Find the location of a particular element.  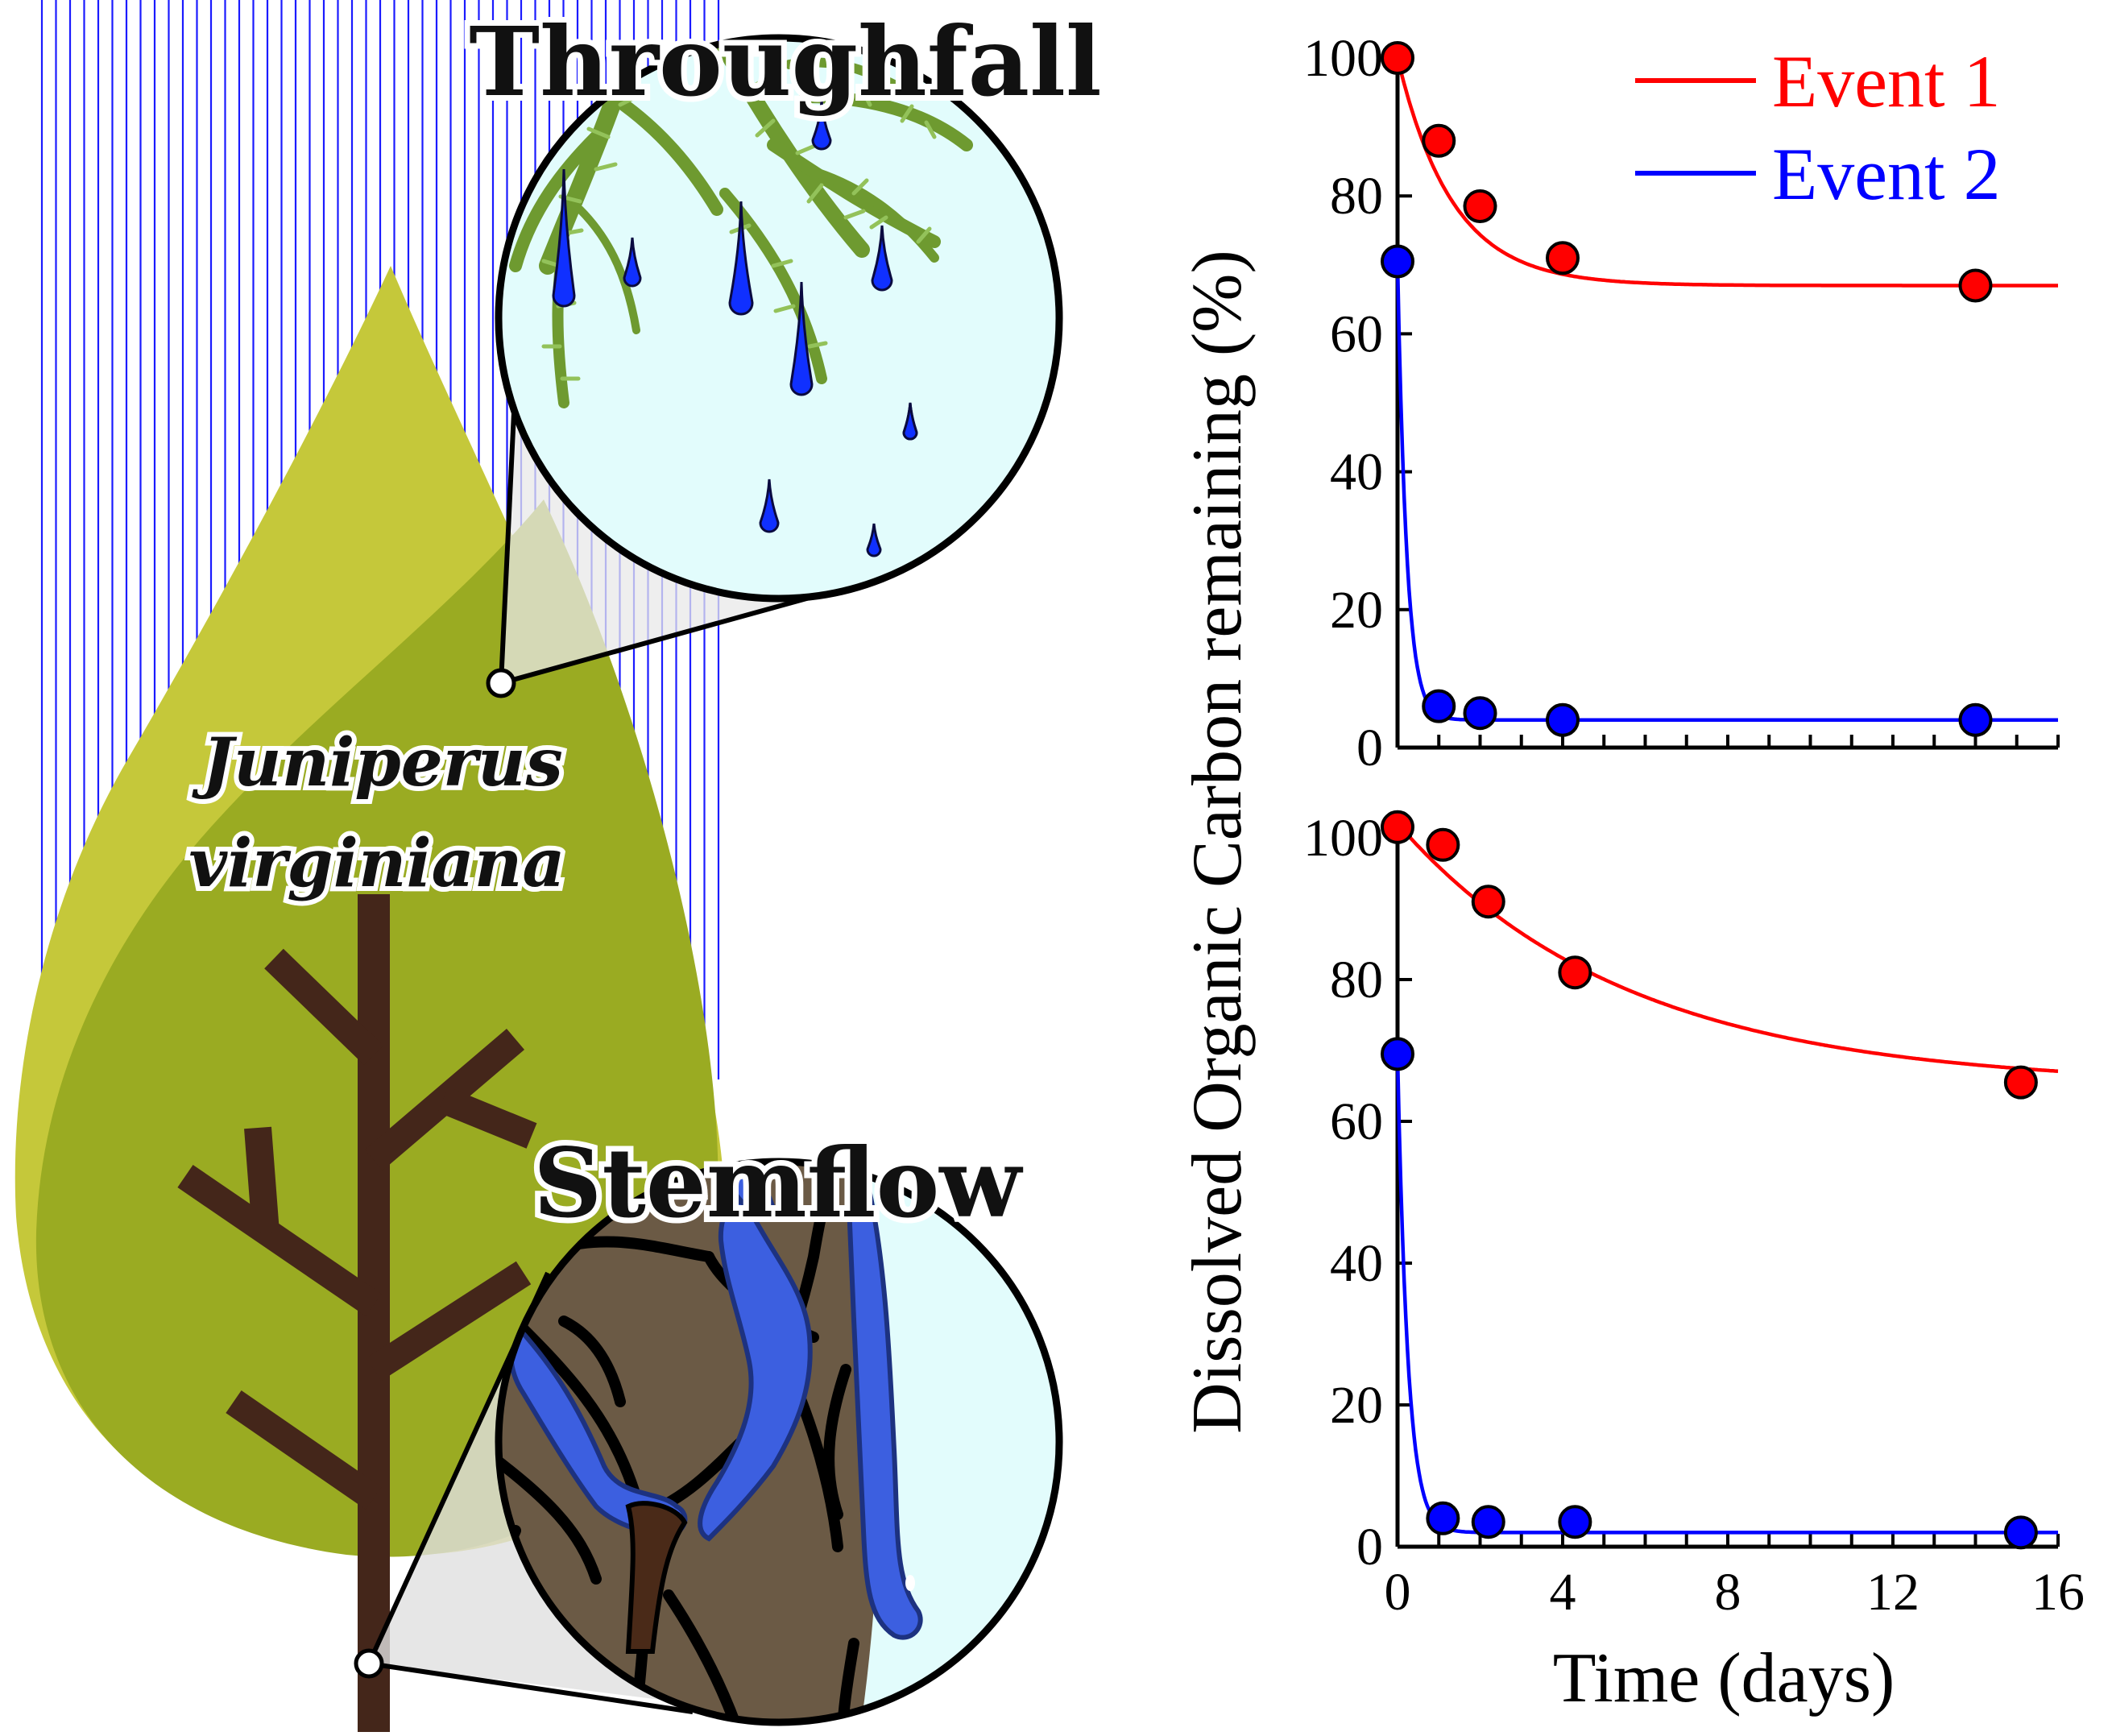

stemflow-sample-point is located at coordinates (369, 1664).